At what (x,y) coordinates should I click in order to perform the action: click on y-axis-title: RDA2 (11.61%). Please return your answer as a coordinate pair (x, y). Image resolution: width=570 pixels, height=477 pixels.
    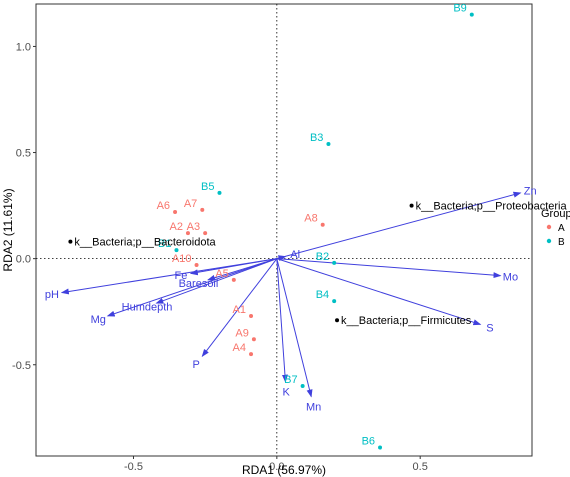
    Looking at the image, I should click on (8, 229).